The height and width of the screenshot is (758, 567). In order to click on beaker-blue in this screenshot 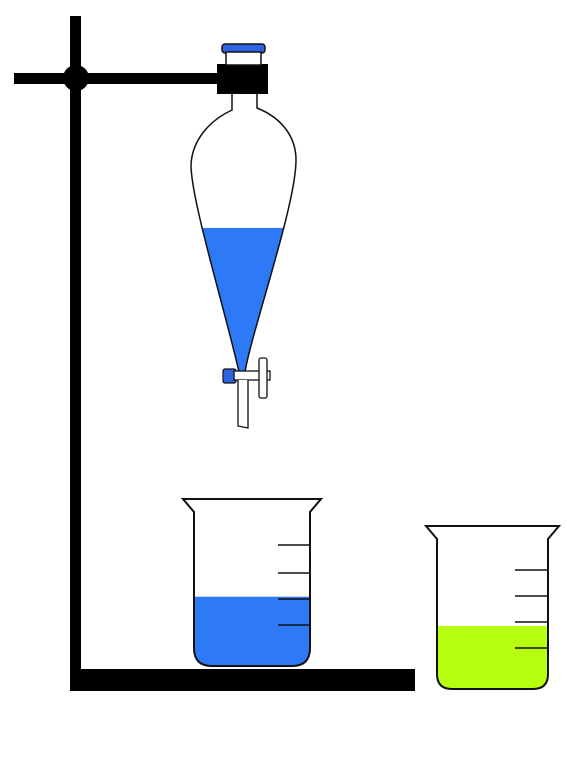, I will do `click(252, 582)`.